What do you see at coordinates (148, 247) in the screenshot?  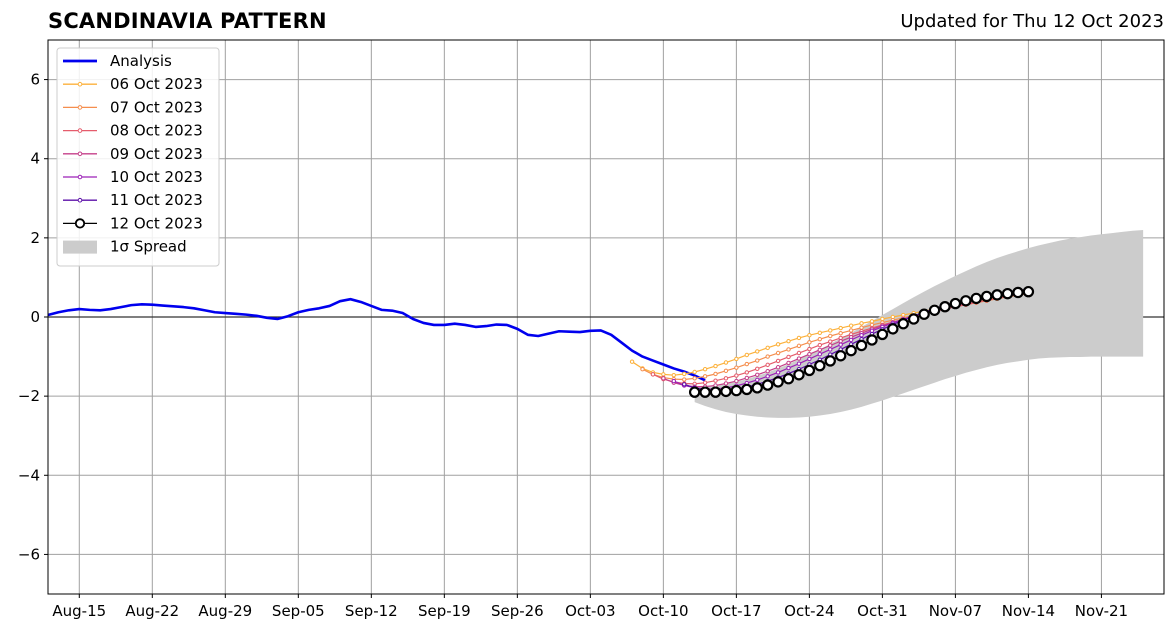 I see `legend-label: 1σ Spread` at bounding box center [148, 247].